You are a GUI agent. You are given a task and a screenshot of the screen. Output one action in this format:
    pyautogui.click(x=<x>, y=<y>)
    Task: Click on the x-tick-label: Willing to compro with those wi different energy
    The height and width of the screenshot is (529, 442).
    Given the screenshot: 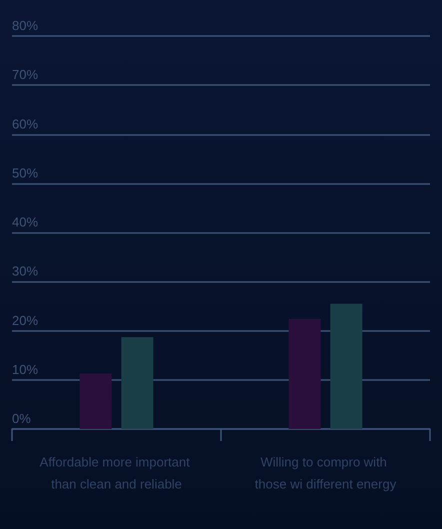 What is the action you would take?
    pyautogui.click(x=325, y=473)
    